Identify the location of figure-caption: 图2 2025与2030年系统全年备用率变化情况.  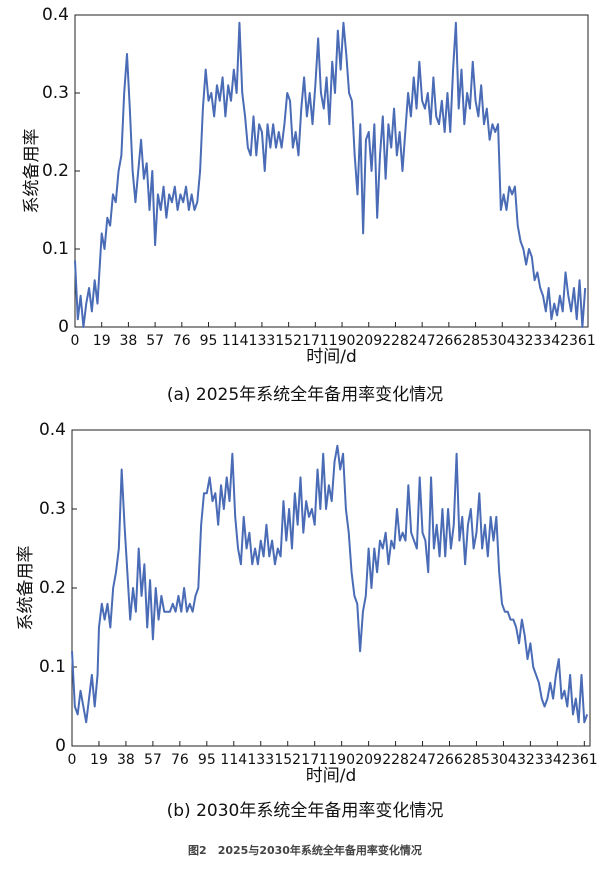
(305, 850).